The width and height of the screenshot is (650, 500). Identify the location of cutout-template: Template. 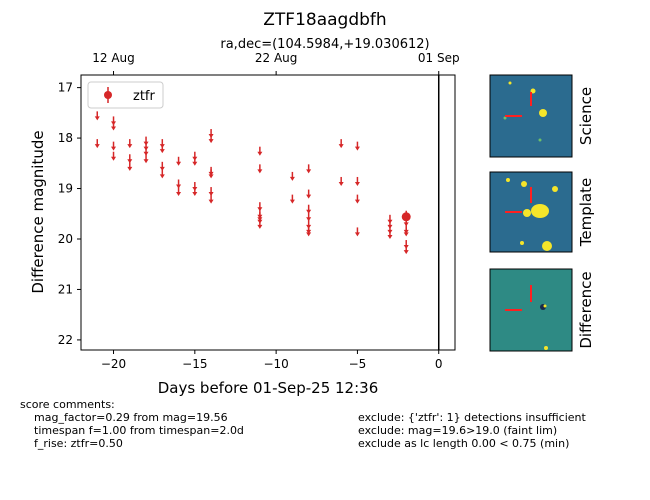
(542, 212).